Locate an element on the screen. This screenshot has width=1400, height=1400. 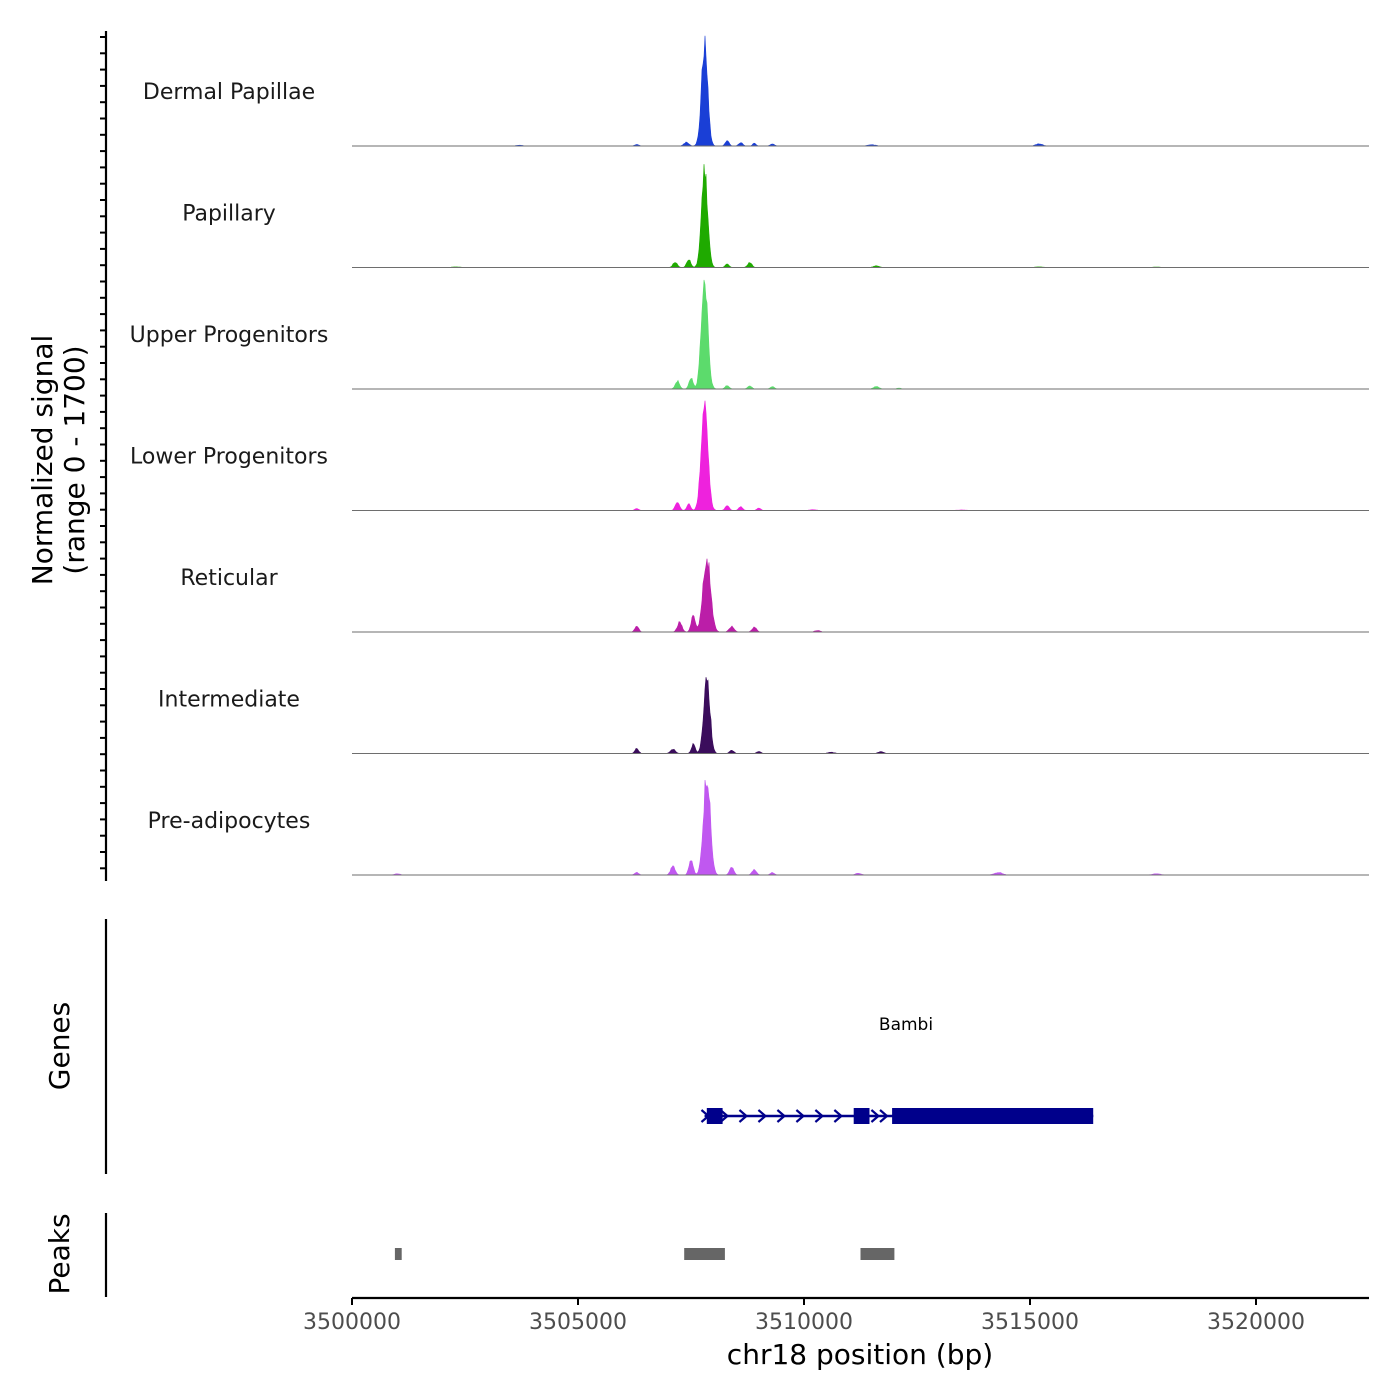
track-intermediate: Intermediate is located at coordinates (763, 715).